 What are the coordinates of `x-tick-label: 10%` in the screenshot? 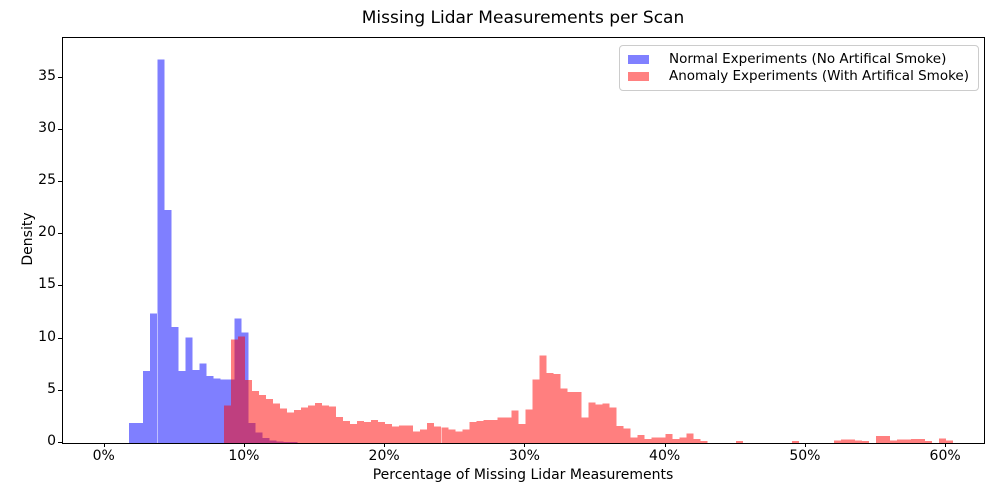 It's located at (244, 456).